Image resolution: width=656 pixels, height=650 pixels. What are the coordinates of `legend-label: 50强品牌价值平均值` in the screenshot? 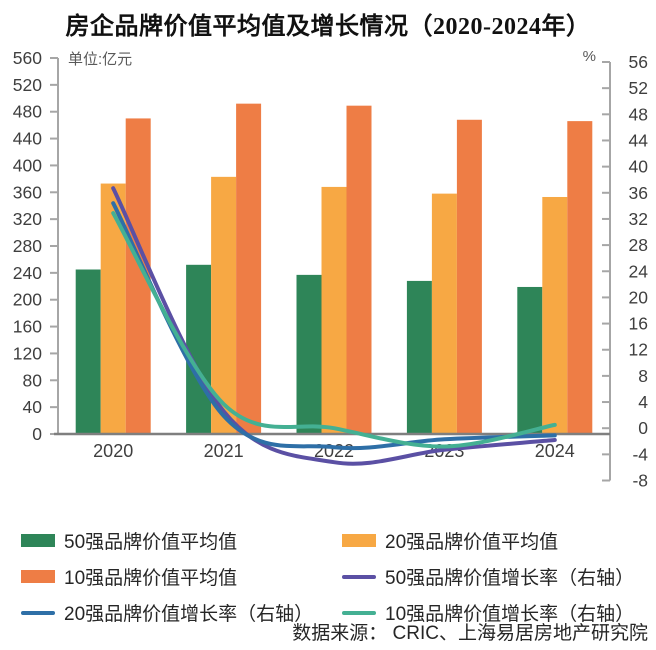 It's located at (151, 542).